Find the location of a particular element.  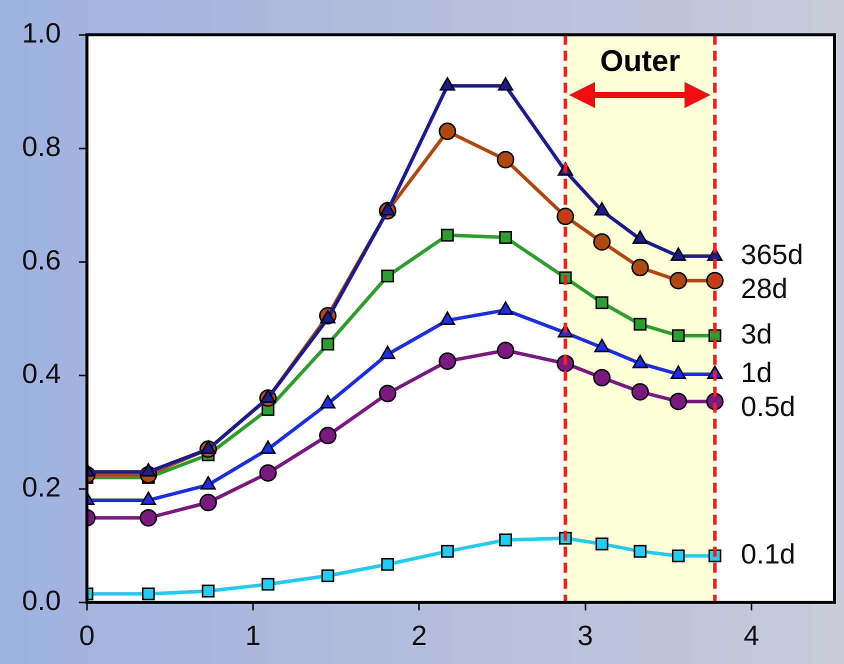

series-label: 28d is located at coordinates (764, 288).